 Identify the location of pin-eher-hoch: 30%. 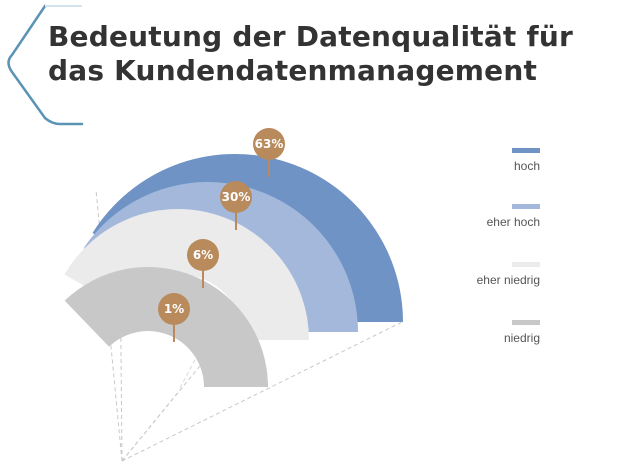
(236, 205).